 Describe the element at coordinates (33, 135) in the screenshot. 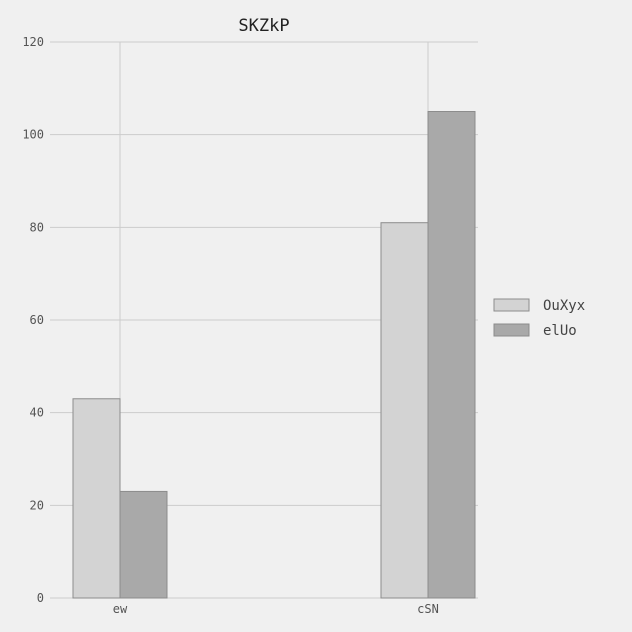

I see `y-tick-label: 100` at that location.